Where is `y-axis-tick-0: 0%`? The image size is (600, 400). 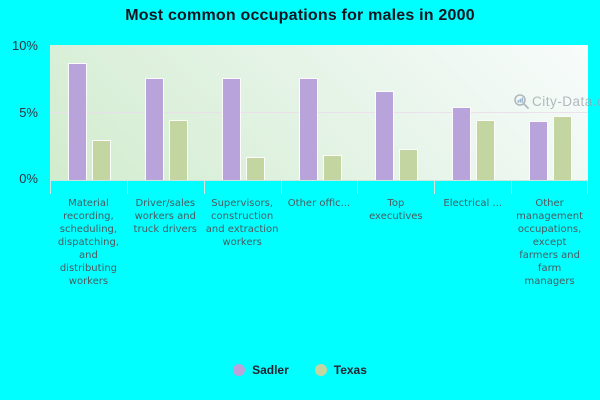
y-axis-tick-0: 0% is located at coordinates (28, 178).